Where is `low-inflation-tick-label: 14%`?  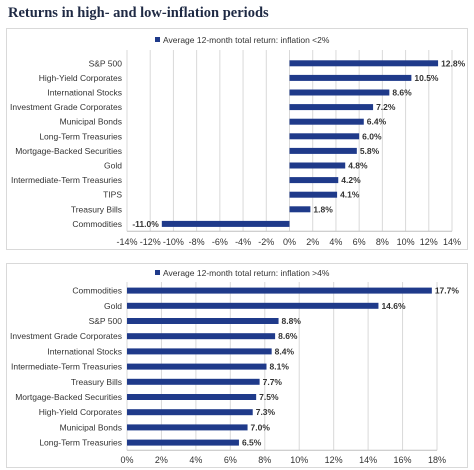 low-inflation-tick-label: 14% is located at coordinates (452, 242).